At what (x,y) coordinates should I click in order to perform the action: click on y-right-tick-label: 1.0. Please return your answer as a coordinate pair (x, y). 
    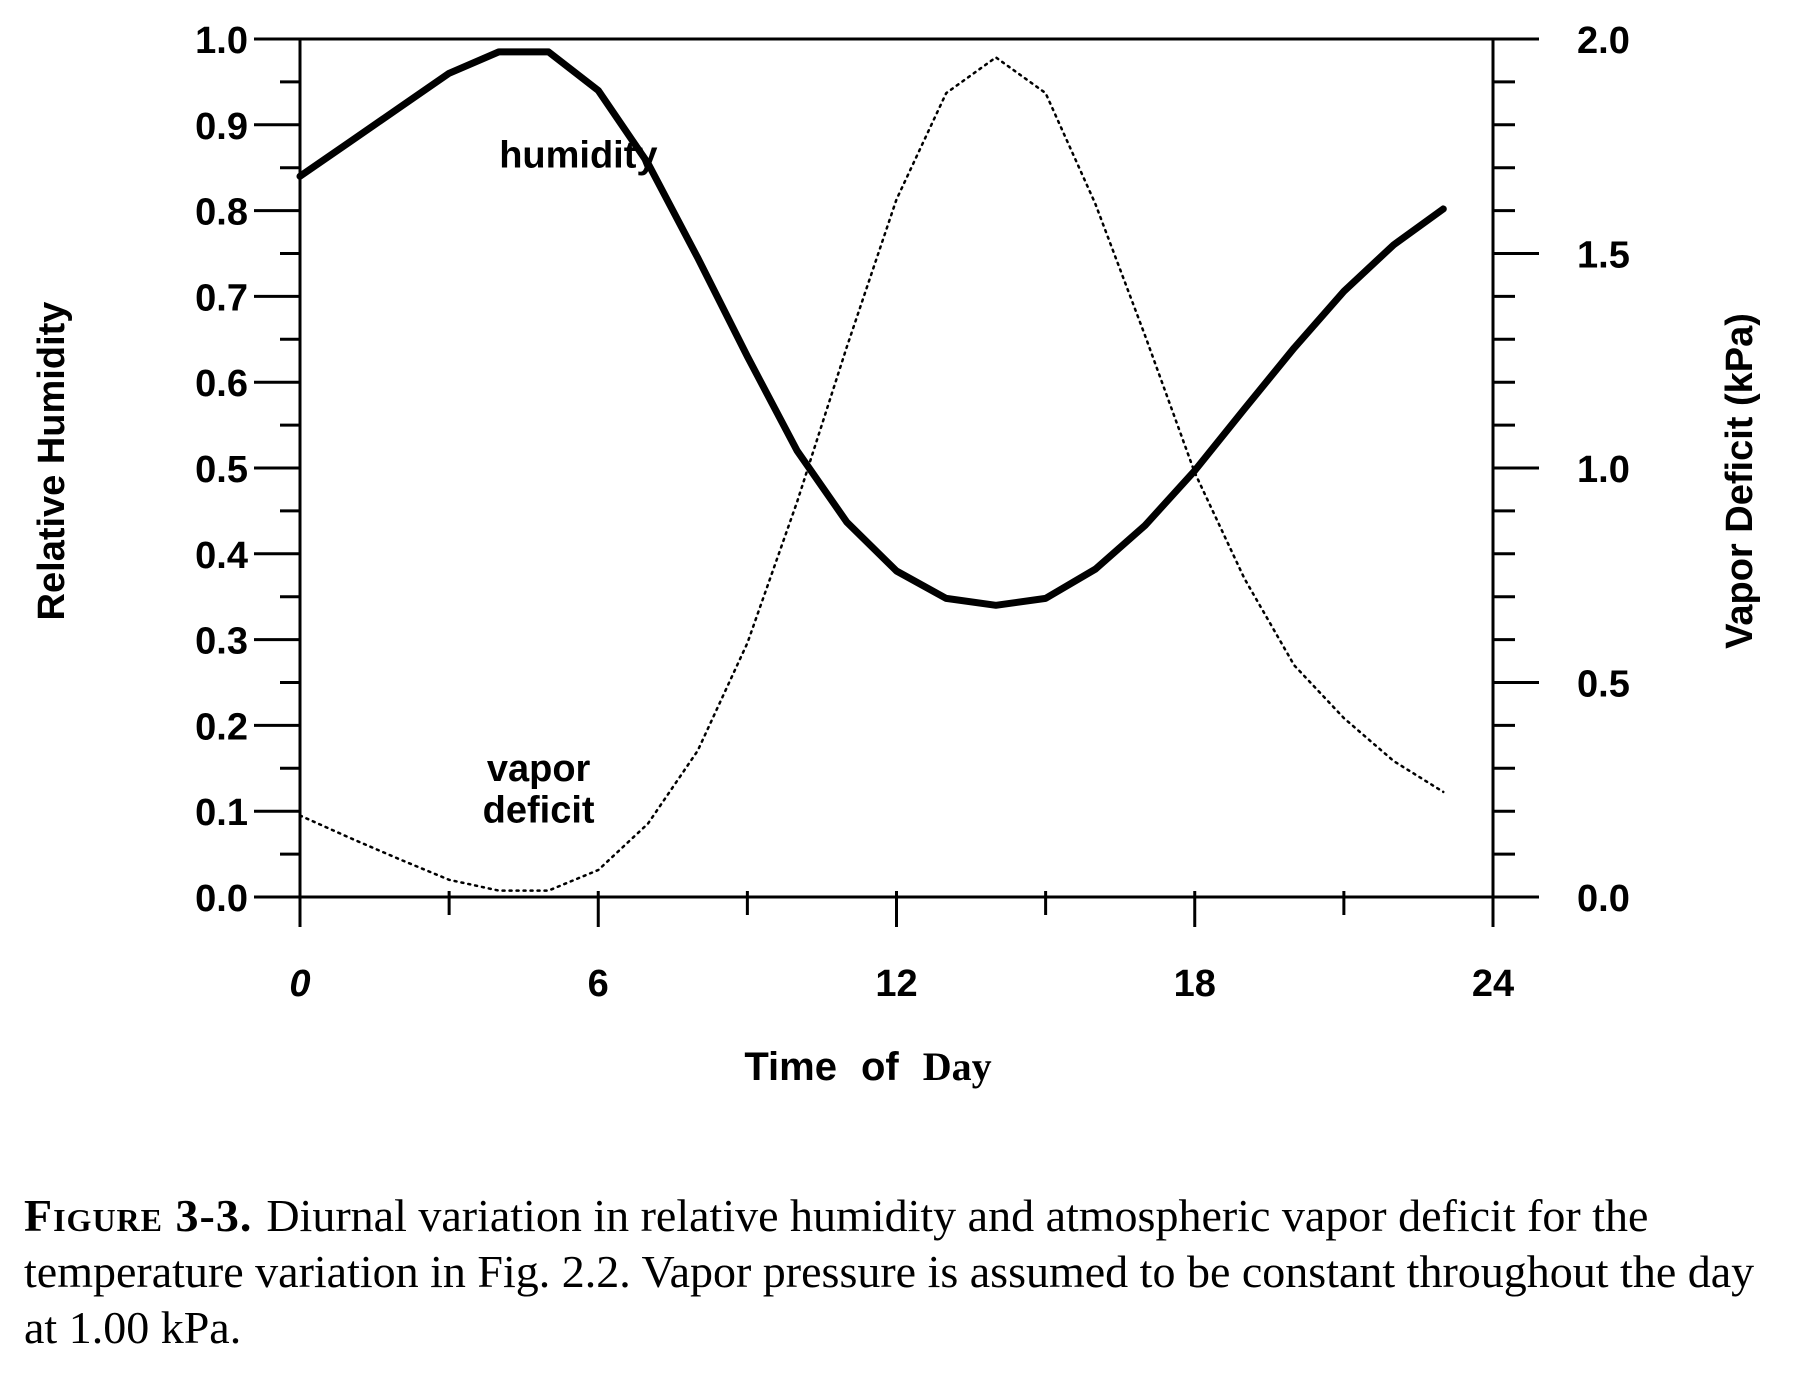
    Looking at the image, I should click on (1603, 470).